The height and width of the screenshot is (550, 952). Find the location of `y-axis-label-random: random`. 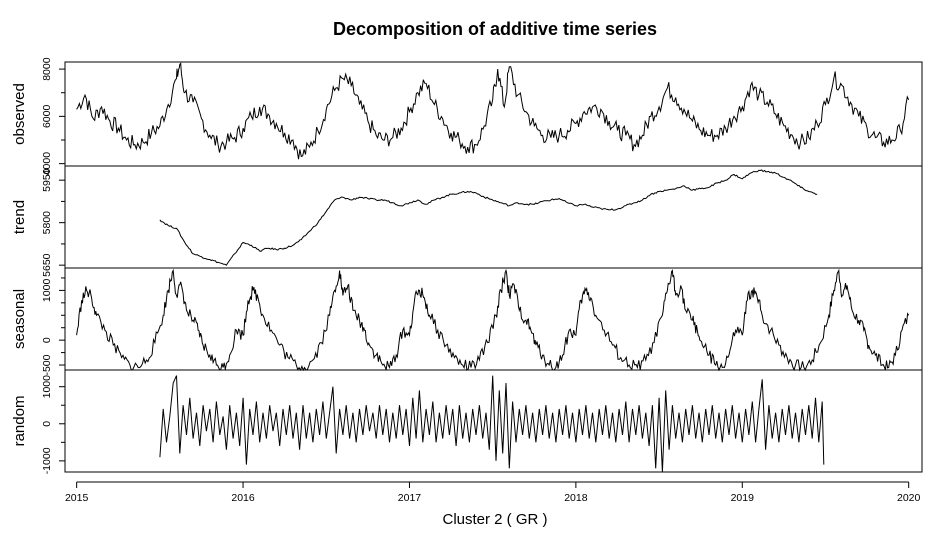

y-axis-label-random: random is located at coordinates (19, 421).